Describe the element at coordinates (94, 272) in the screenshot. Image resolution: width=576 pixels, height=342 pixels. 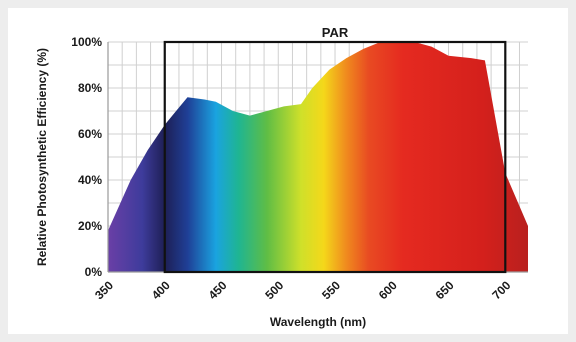
I see `y-tick-label: 0%` at that location.